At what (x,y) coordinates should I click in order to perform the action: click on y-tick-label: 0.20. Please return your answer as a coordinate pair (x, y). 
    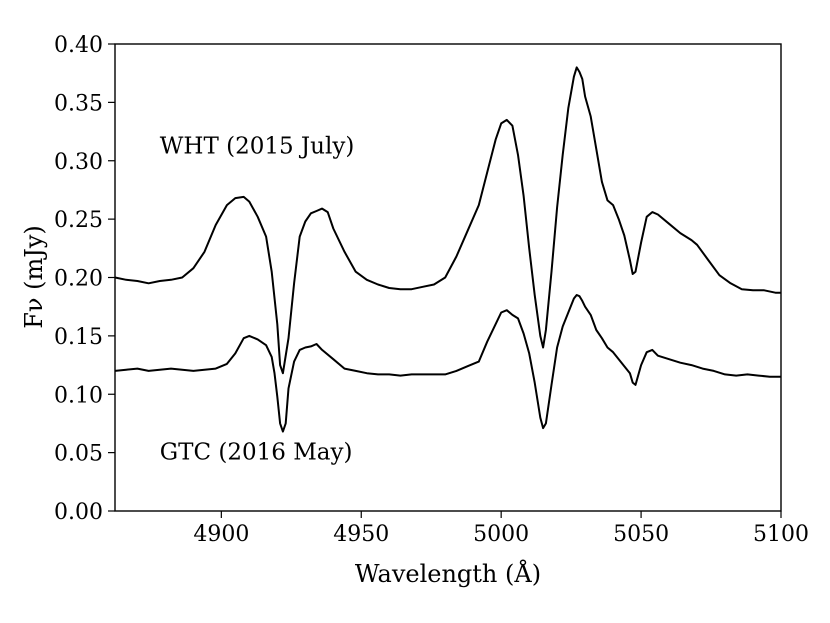
    Looking at the image, I should click on (78, 279).